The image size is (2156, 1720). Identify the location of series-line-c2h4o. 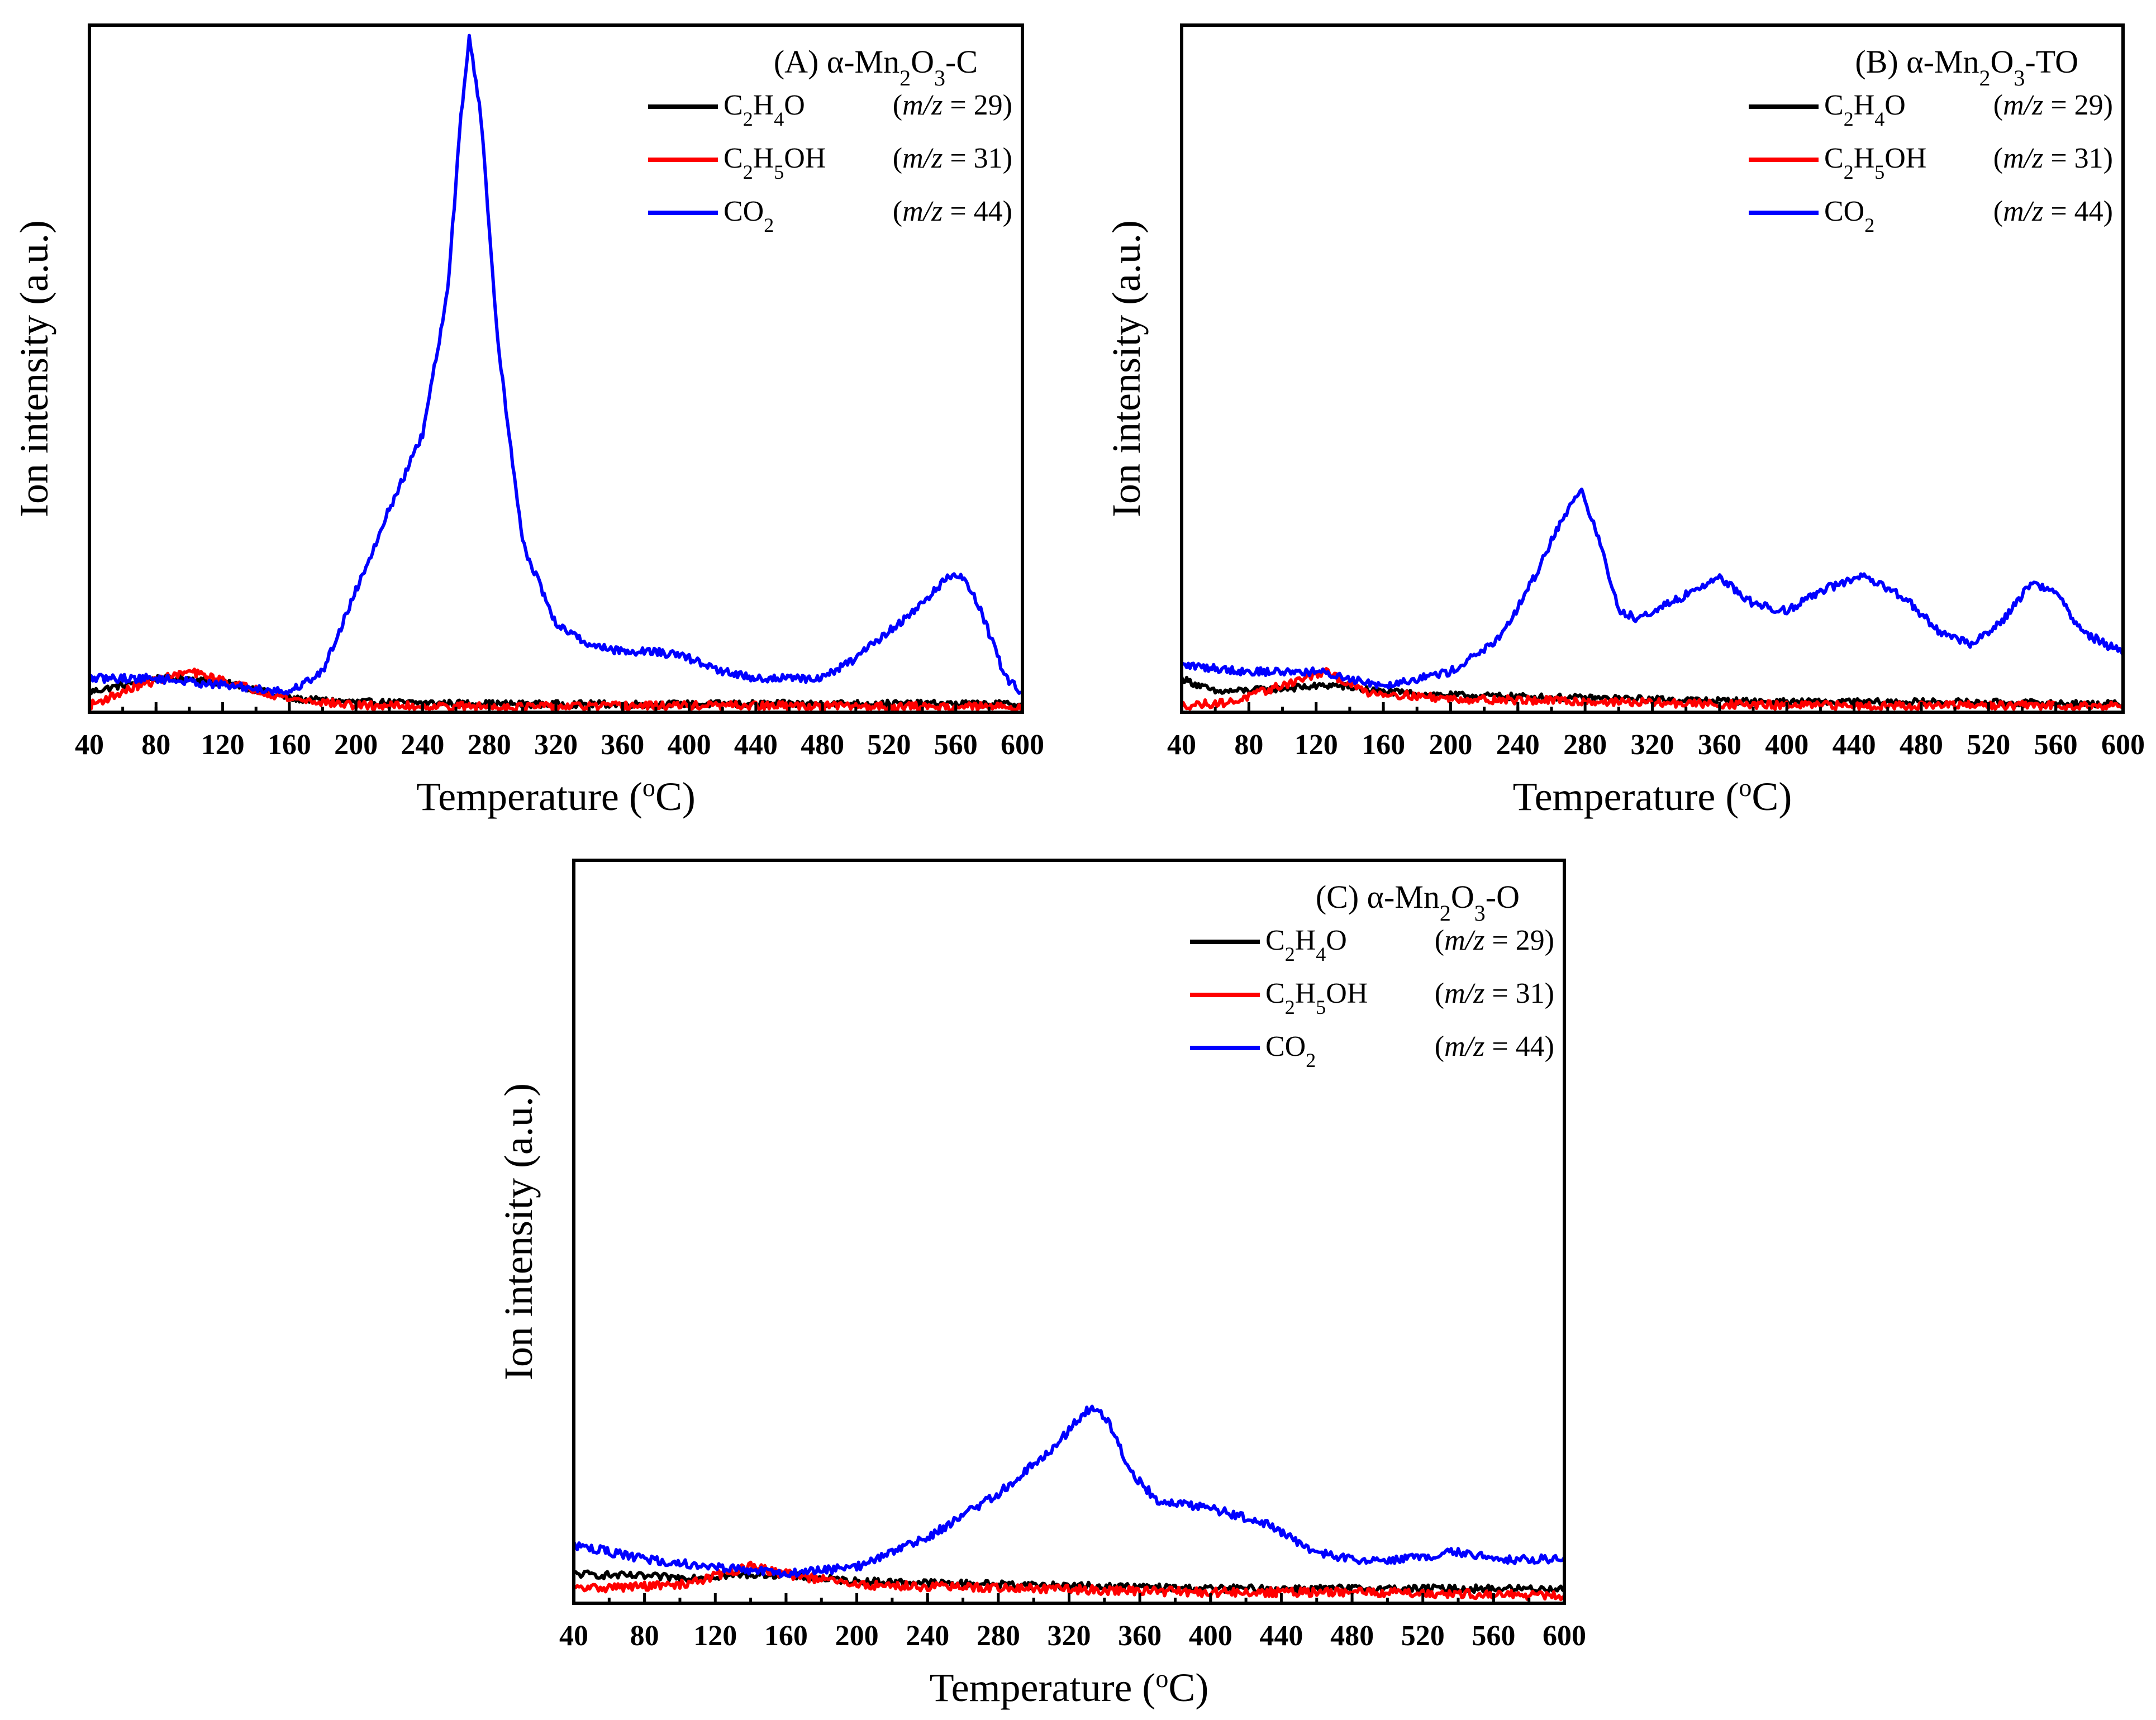
(1652, 692).